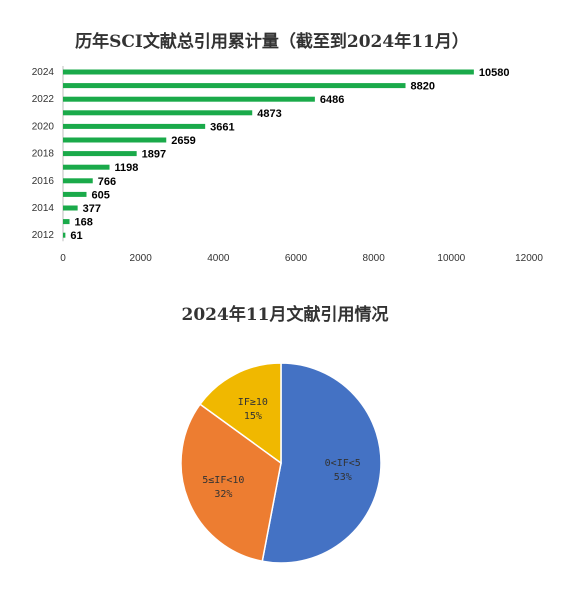 The image size is (567, 607). I want to click on bar-category-label: 2014, so click(43, 208).